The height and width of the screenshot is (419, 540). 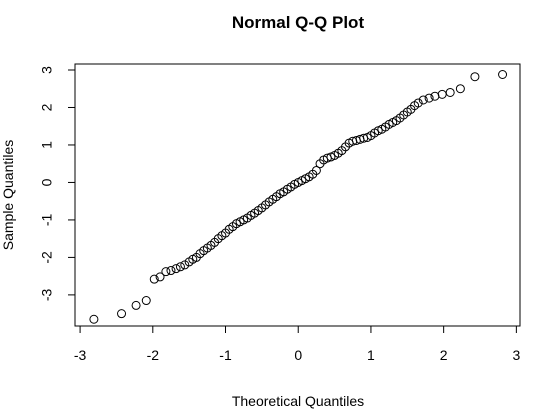 What do you see at coordinates (298, 355) in the screenshot?
I see `x-tick-label: 0` at bounding box center [298, 355].